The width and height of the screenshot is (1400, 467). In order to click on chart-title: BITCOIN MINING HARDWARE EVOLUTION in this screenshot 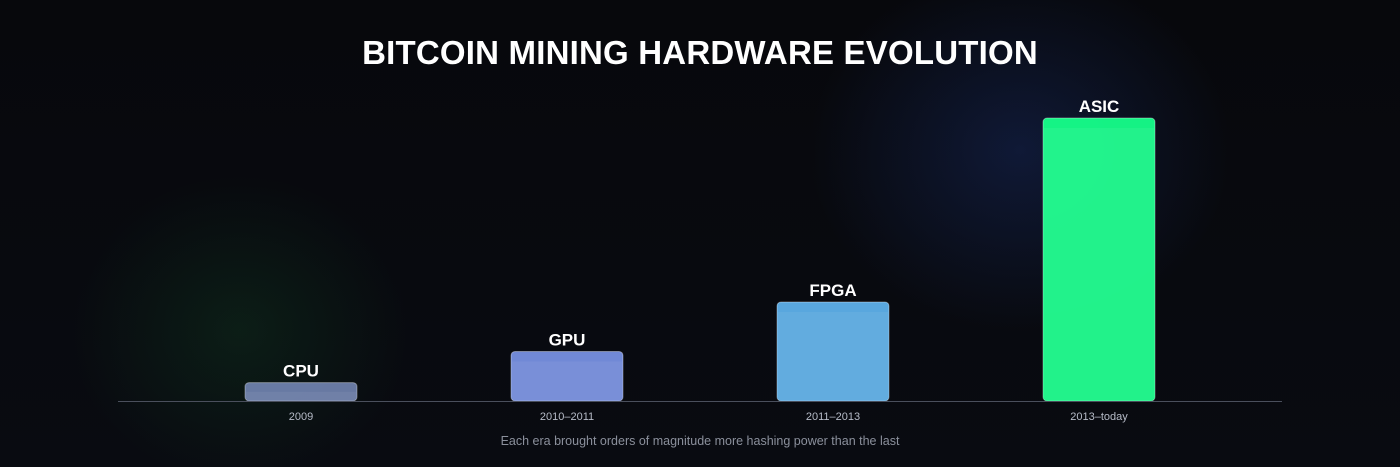, I will do `click(700, 52)`.